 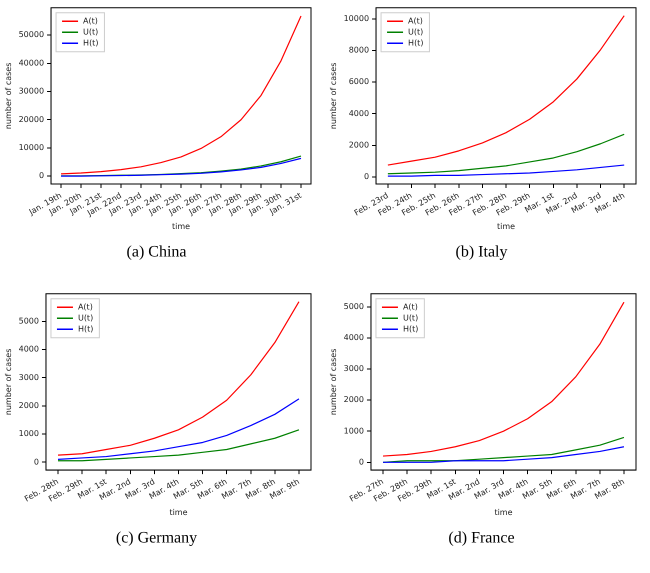 What do you see at coordinates (359, 50) in the screenshot?
I see `y-tick-label: 8000` at bounding box center [359, 50].